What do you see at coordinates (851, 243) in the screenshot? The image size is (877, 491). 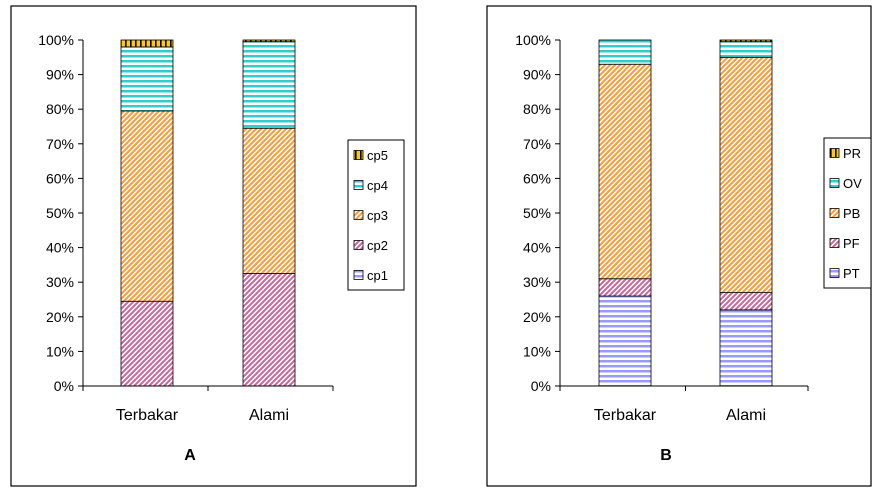 I see `legend-label: PF` at bounding box center [851, 243].